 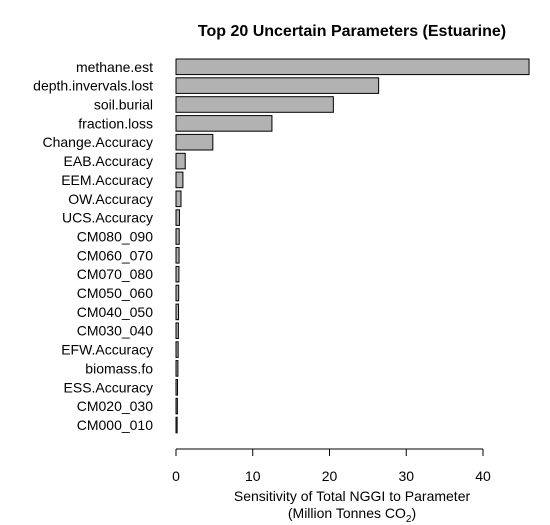 I want to click on category-label-10: CM060_070, so click(x=115, y=255).